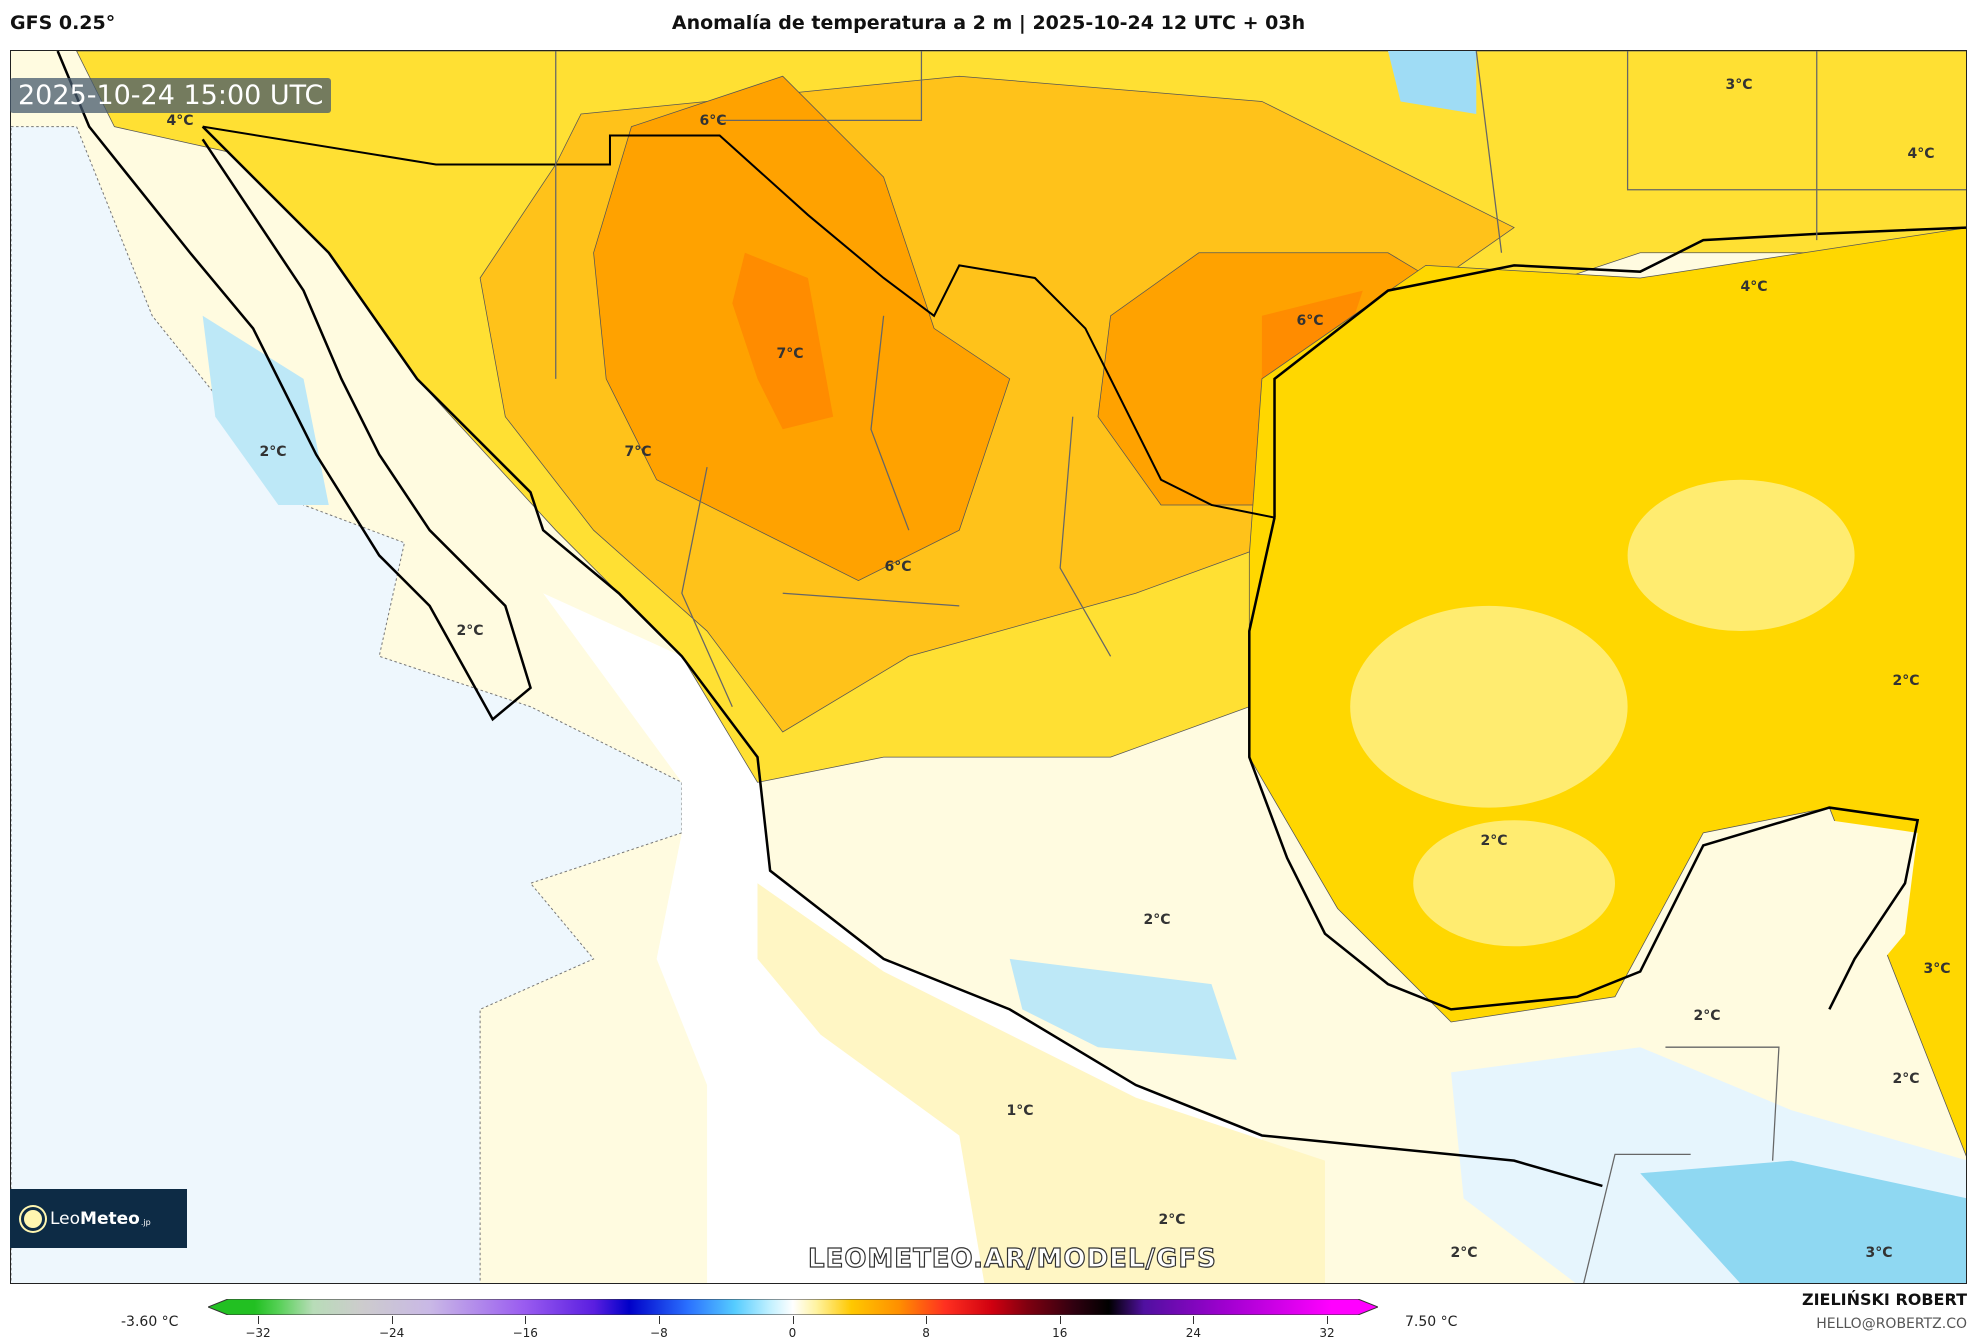 Image resolution: width=1977 pixels, height=1340 pixels. I want to click on logo-text-bold: Meteo, so click(110, 1218).